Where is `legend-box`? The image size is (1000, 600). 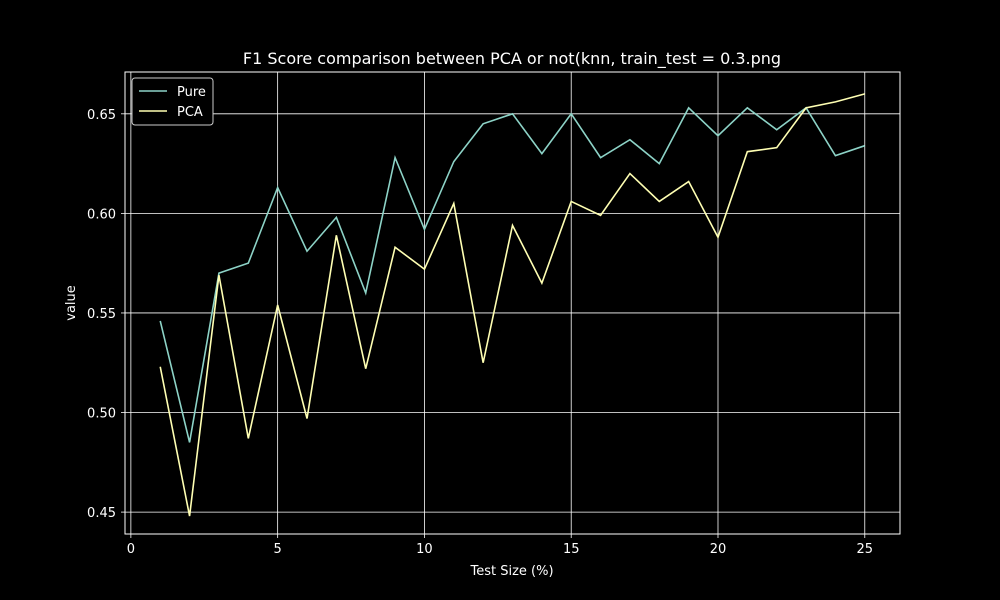 legend-box is located at coordinates (172, 101).